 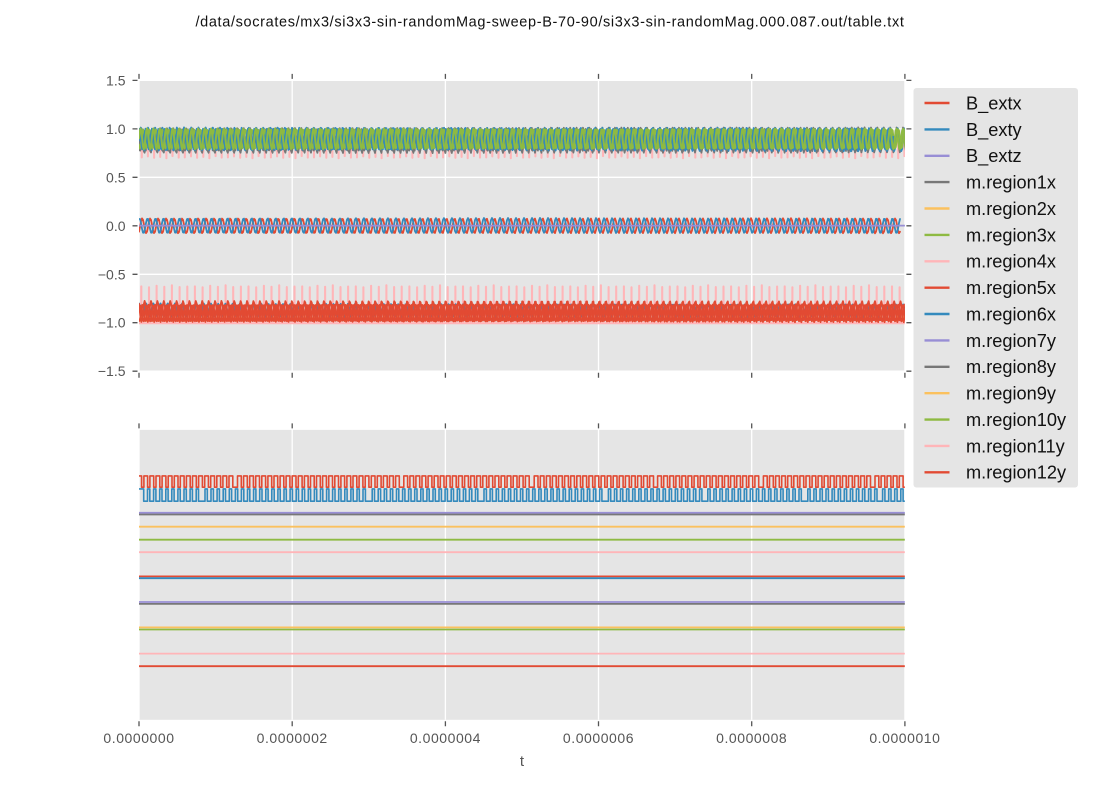 What do you see at coordinates (1016, 473) in the screenshot?
I see `svg-text: m.region12y` at bounding box center [1016, 473].